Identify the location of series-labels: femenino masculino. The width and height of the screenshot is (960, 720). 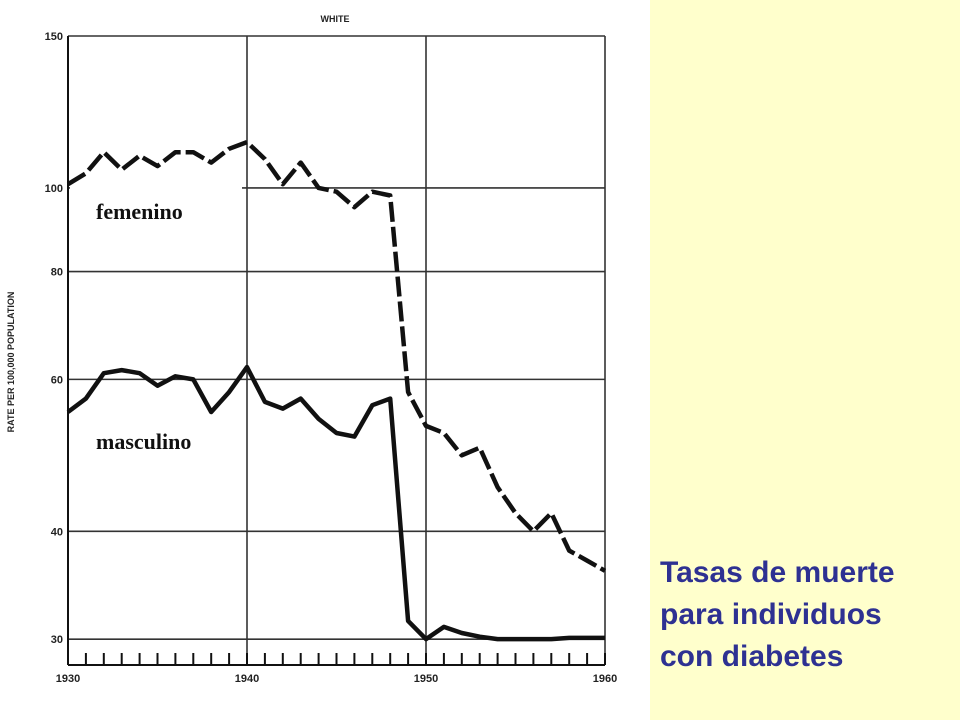
(157, 325).